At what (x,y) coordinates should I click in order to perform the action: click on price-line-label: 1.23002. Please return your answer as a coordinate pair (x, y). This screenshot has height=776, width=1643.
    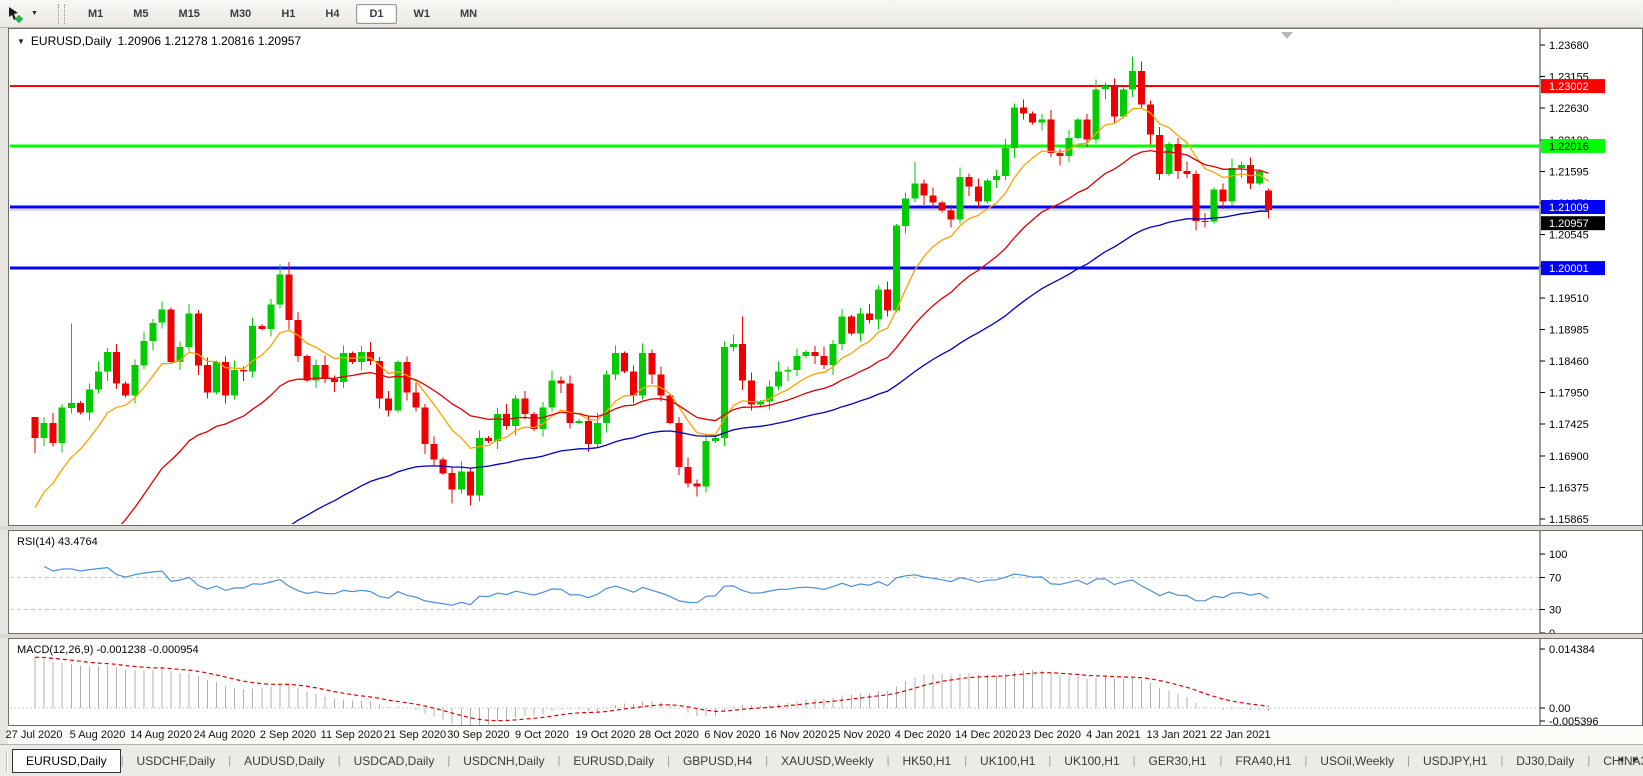
    Looking at the image, I should click on (1569, 87).